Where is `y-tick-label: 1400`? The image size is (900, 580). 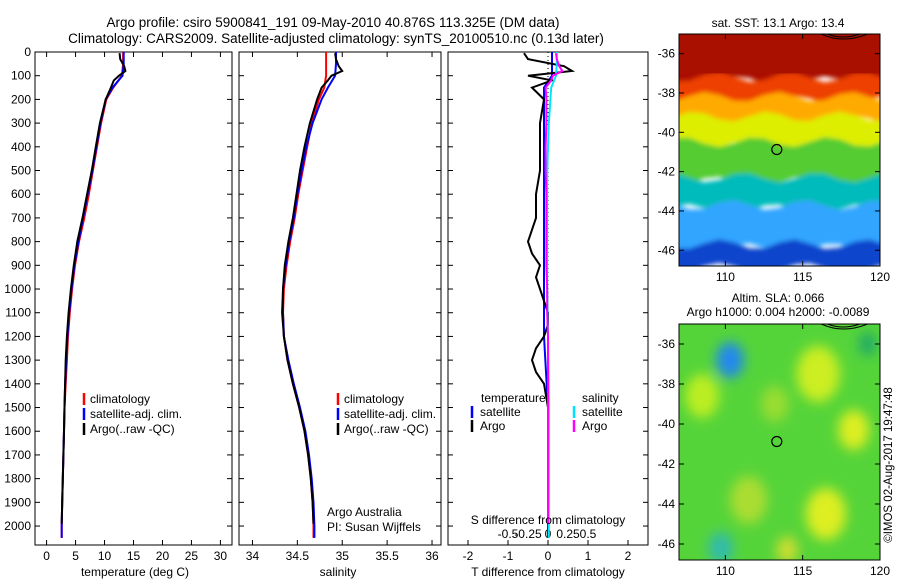
y-tick-label: 1400 is located at coordinates (17, 384).